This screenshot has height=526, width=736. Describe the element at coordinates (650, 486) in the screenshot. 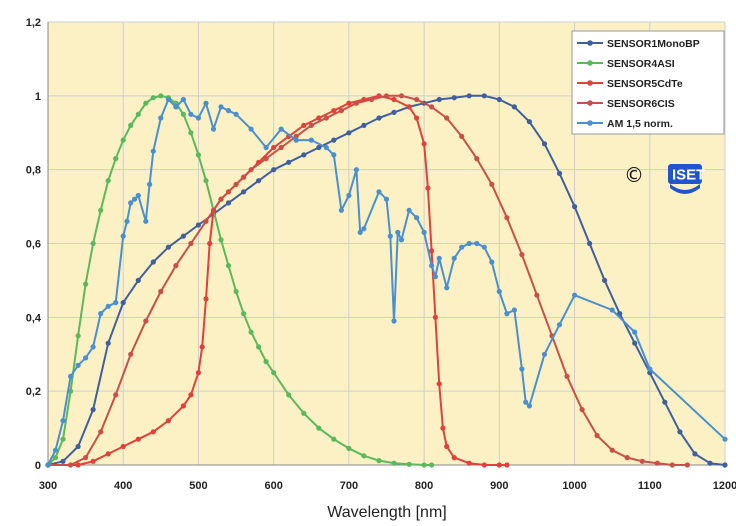

I see `x-tick-label: 1100` at that location.